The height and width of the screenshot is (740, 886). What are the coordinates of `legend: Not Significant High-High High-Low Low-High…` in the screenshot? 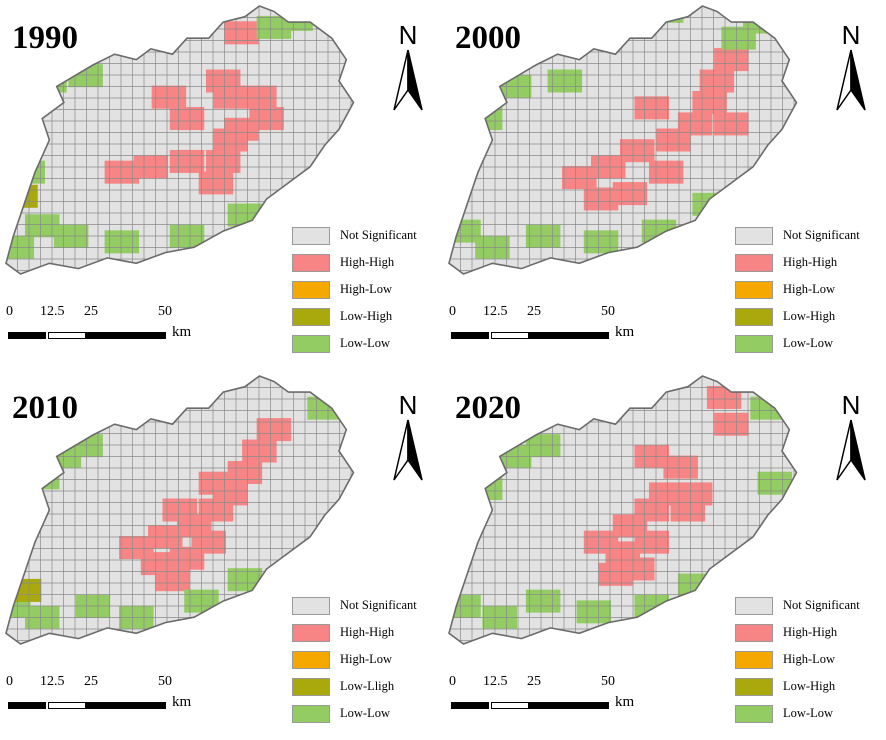 It's located at (810, 289).